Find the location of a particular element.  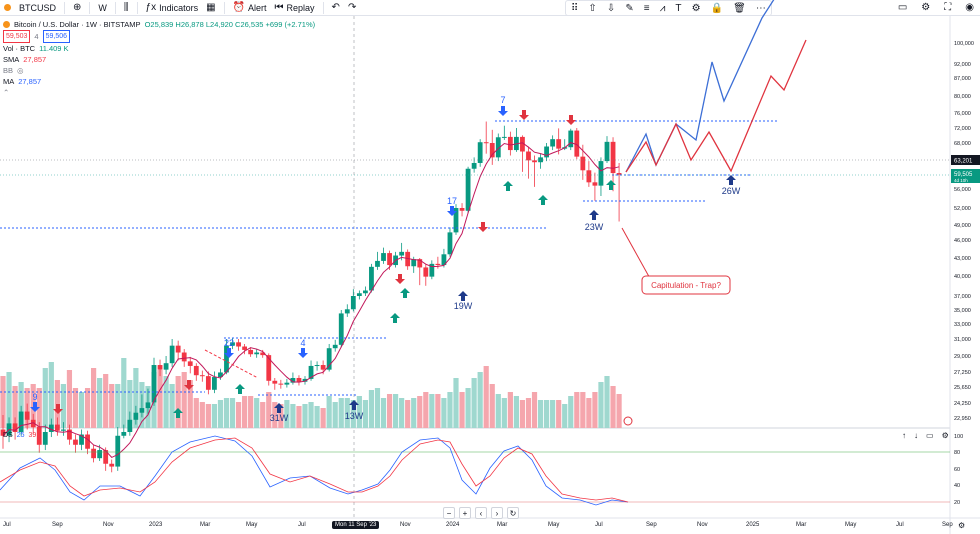

scroll-left-button: ‹ is located at coordinates (481, 513).